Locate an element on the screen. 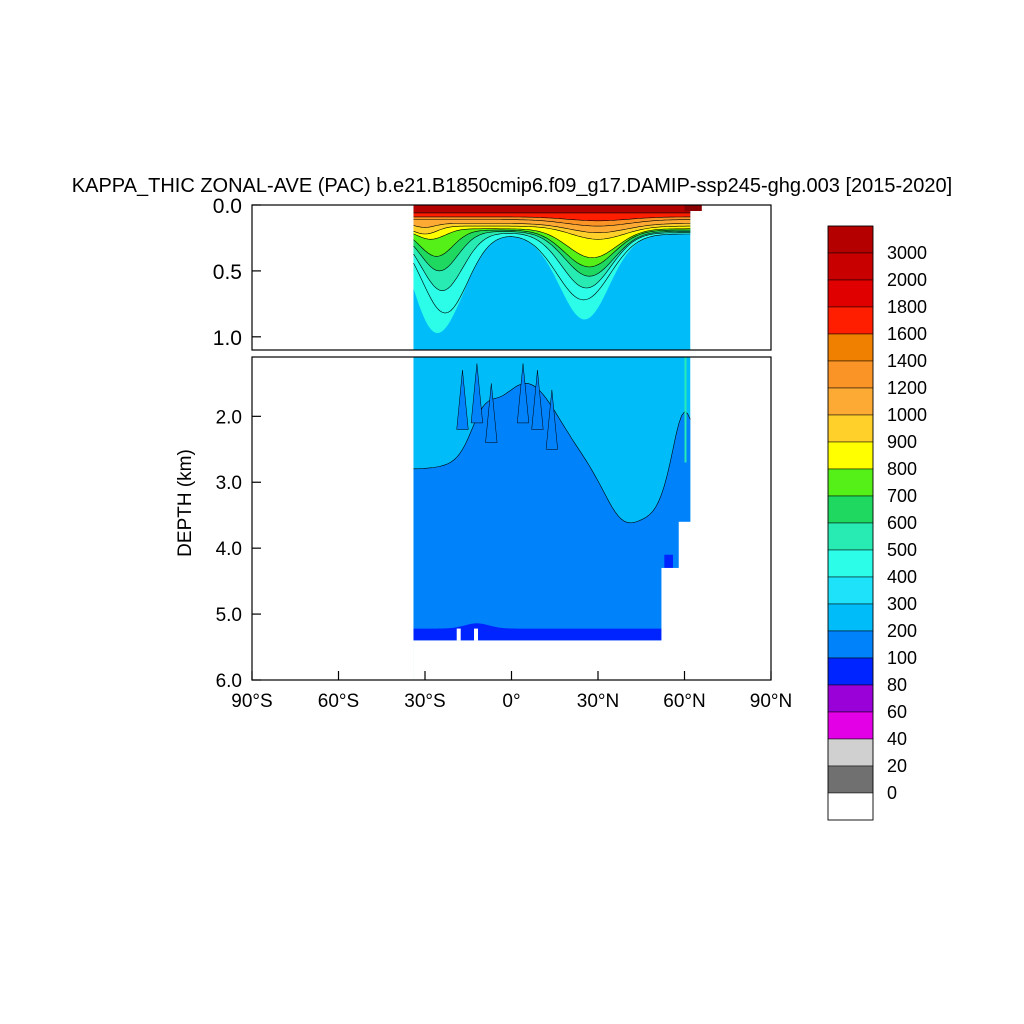  colorbar-label: 80 is located at coordinates (897, 685).